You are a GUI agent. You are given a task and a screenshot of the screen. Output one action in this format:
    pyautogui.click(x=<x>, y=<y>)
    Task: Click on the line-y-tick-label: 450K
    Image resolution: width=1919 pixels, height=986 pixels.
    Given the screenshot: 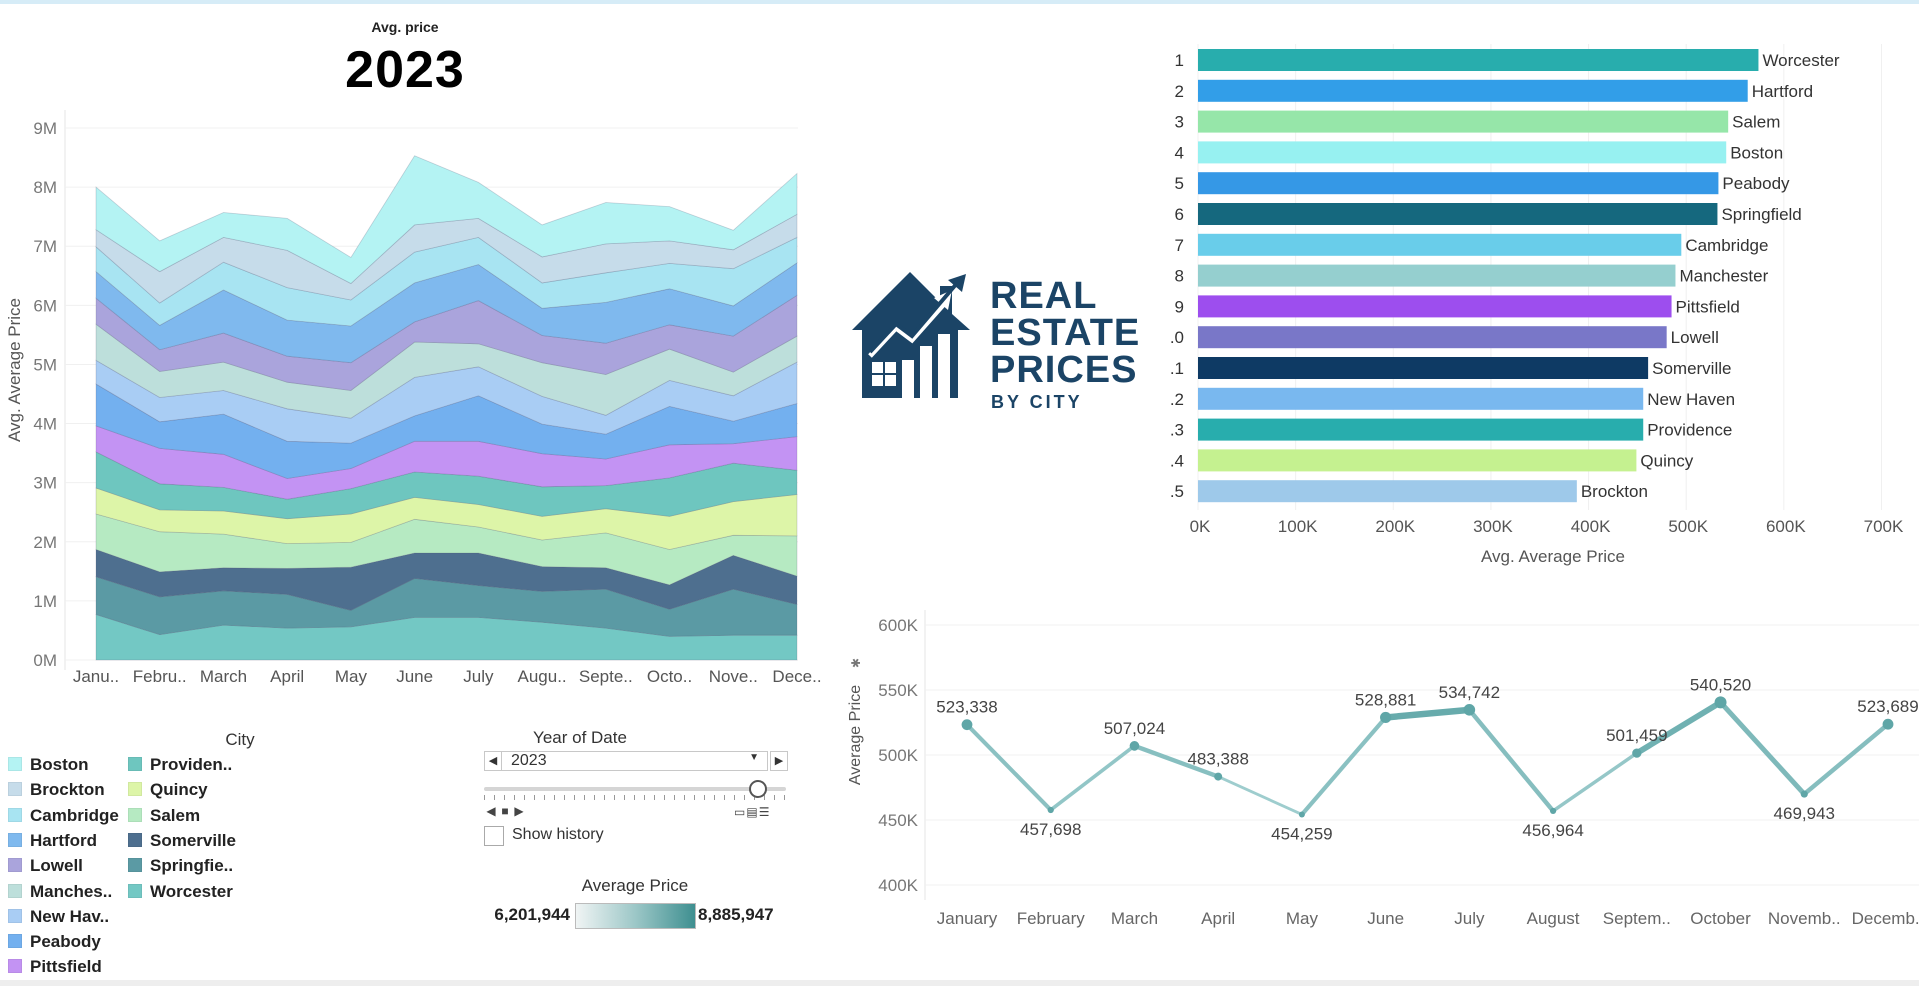 What is the action you would take?
    pyautogui.click(x=898, y=820)
    